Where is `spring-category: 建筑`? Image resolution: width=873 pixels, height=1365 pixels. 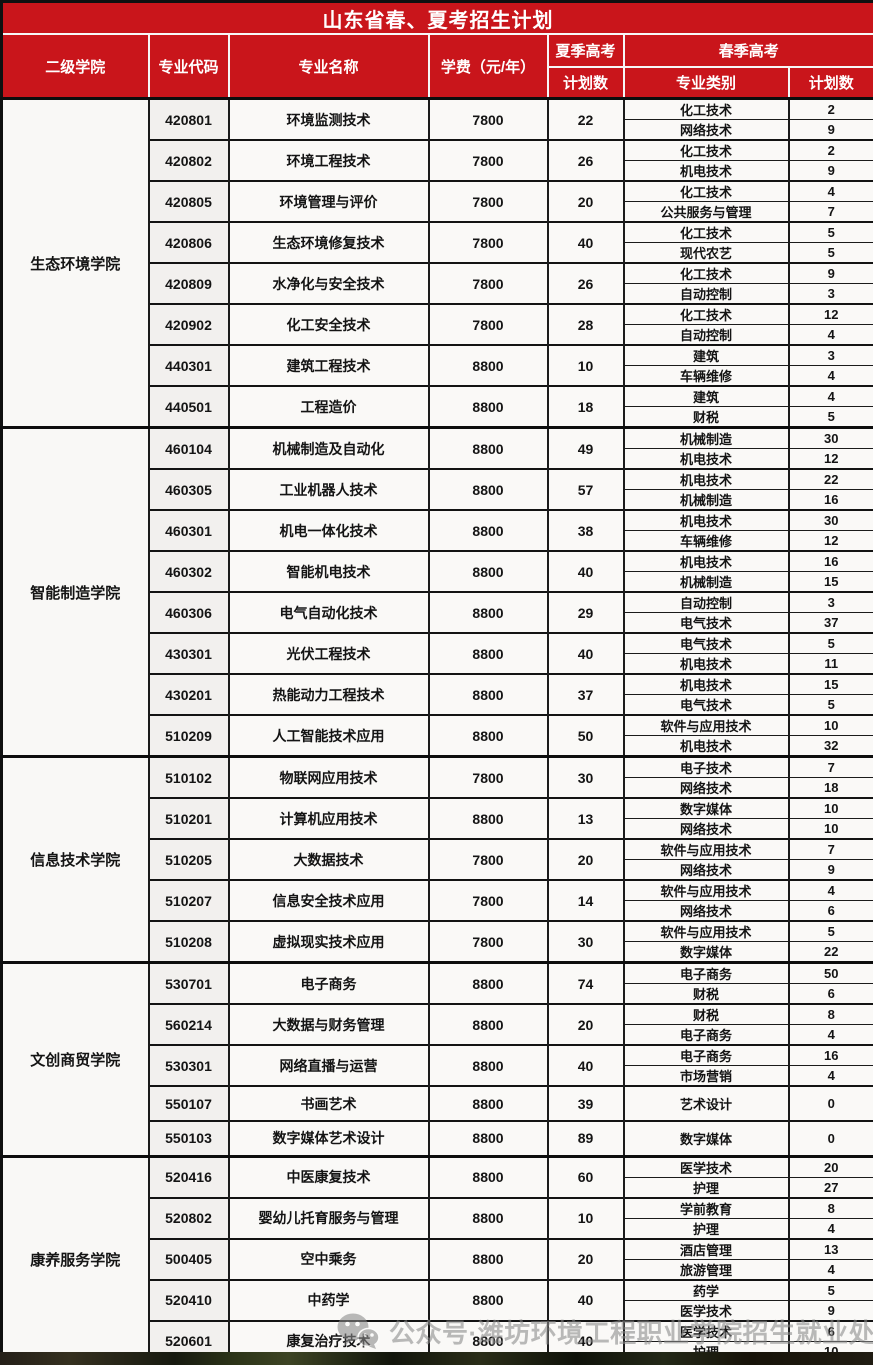 spring-category: 建筑 is located at coordinates (706, 396).